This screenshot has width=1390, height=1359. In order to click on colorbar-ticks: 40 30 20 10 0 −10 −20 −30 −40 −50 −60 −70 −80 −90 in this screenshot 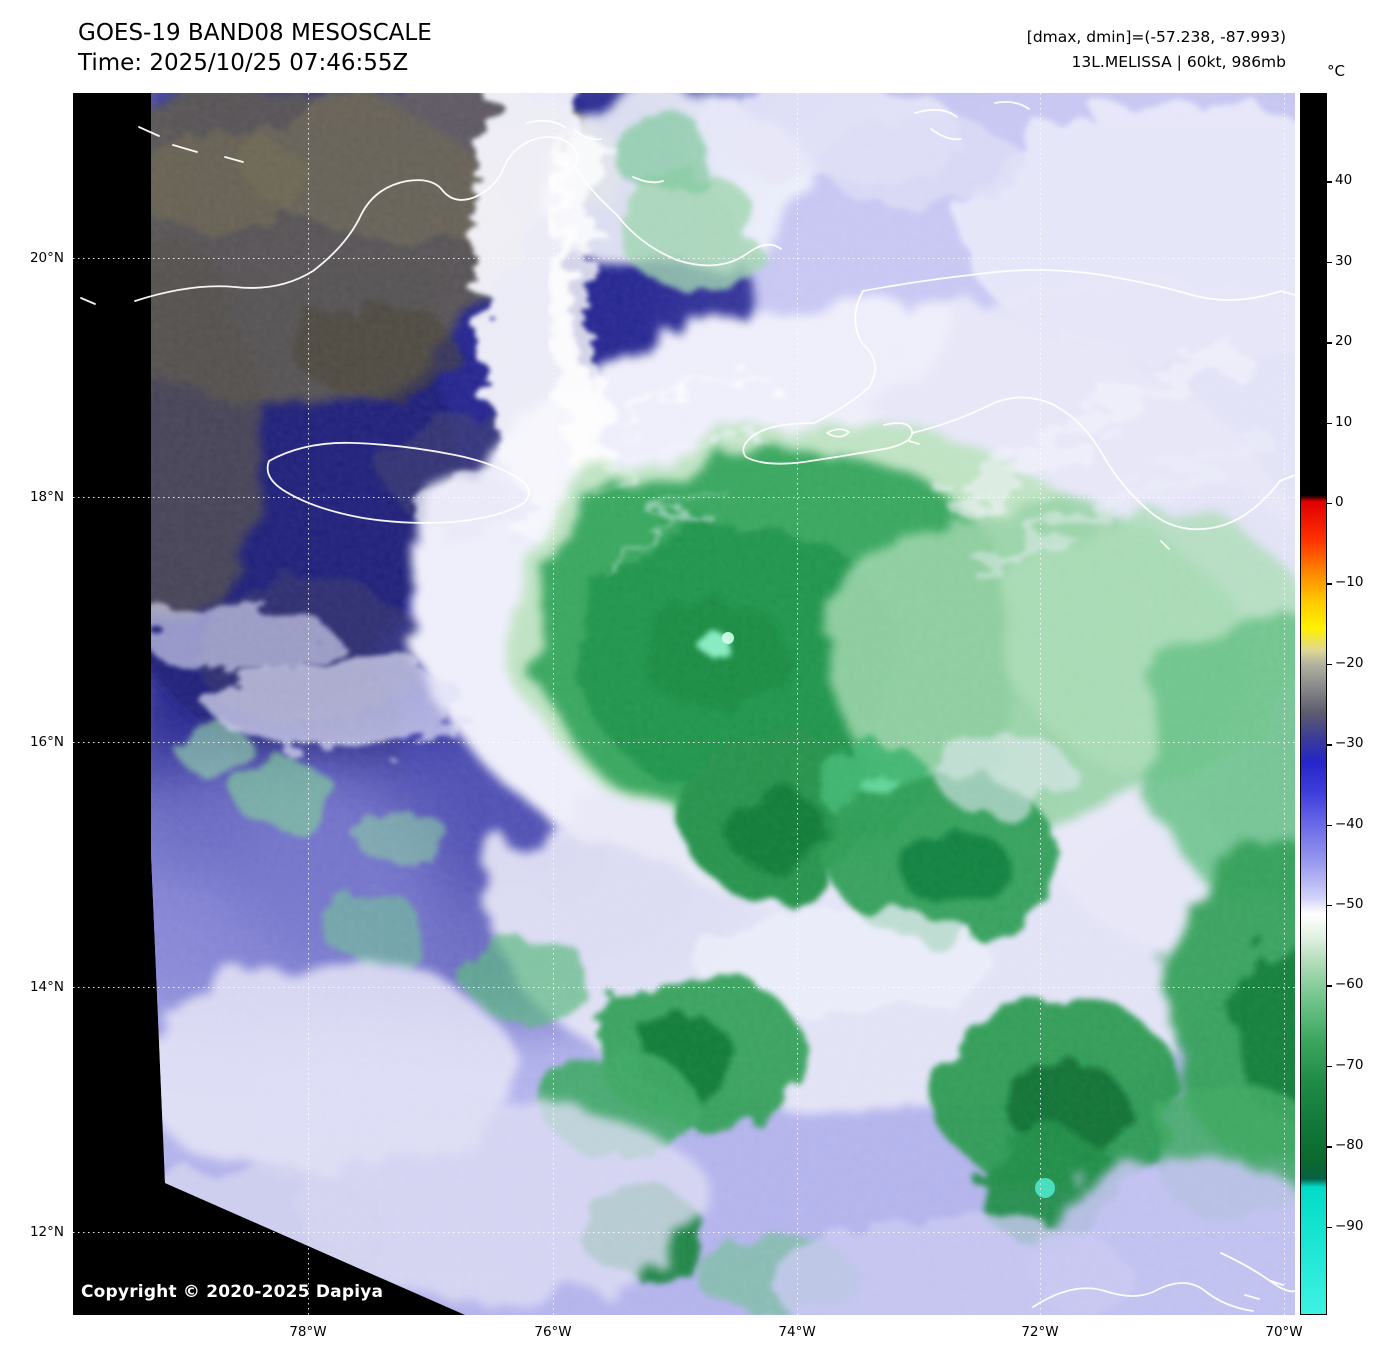, I will do `click(1332, 704)`.